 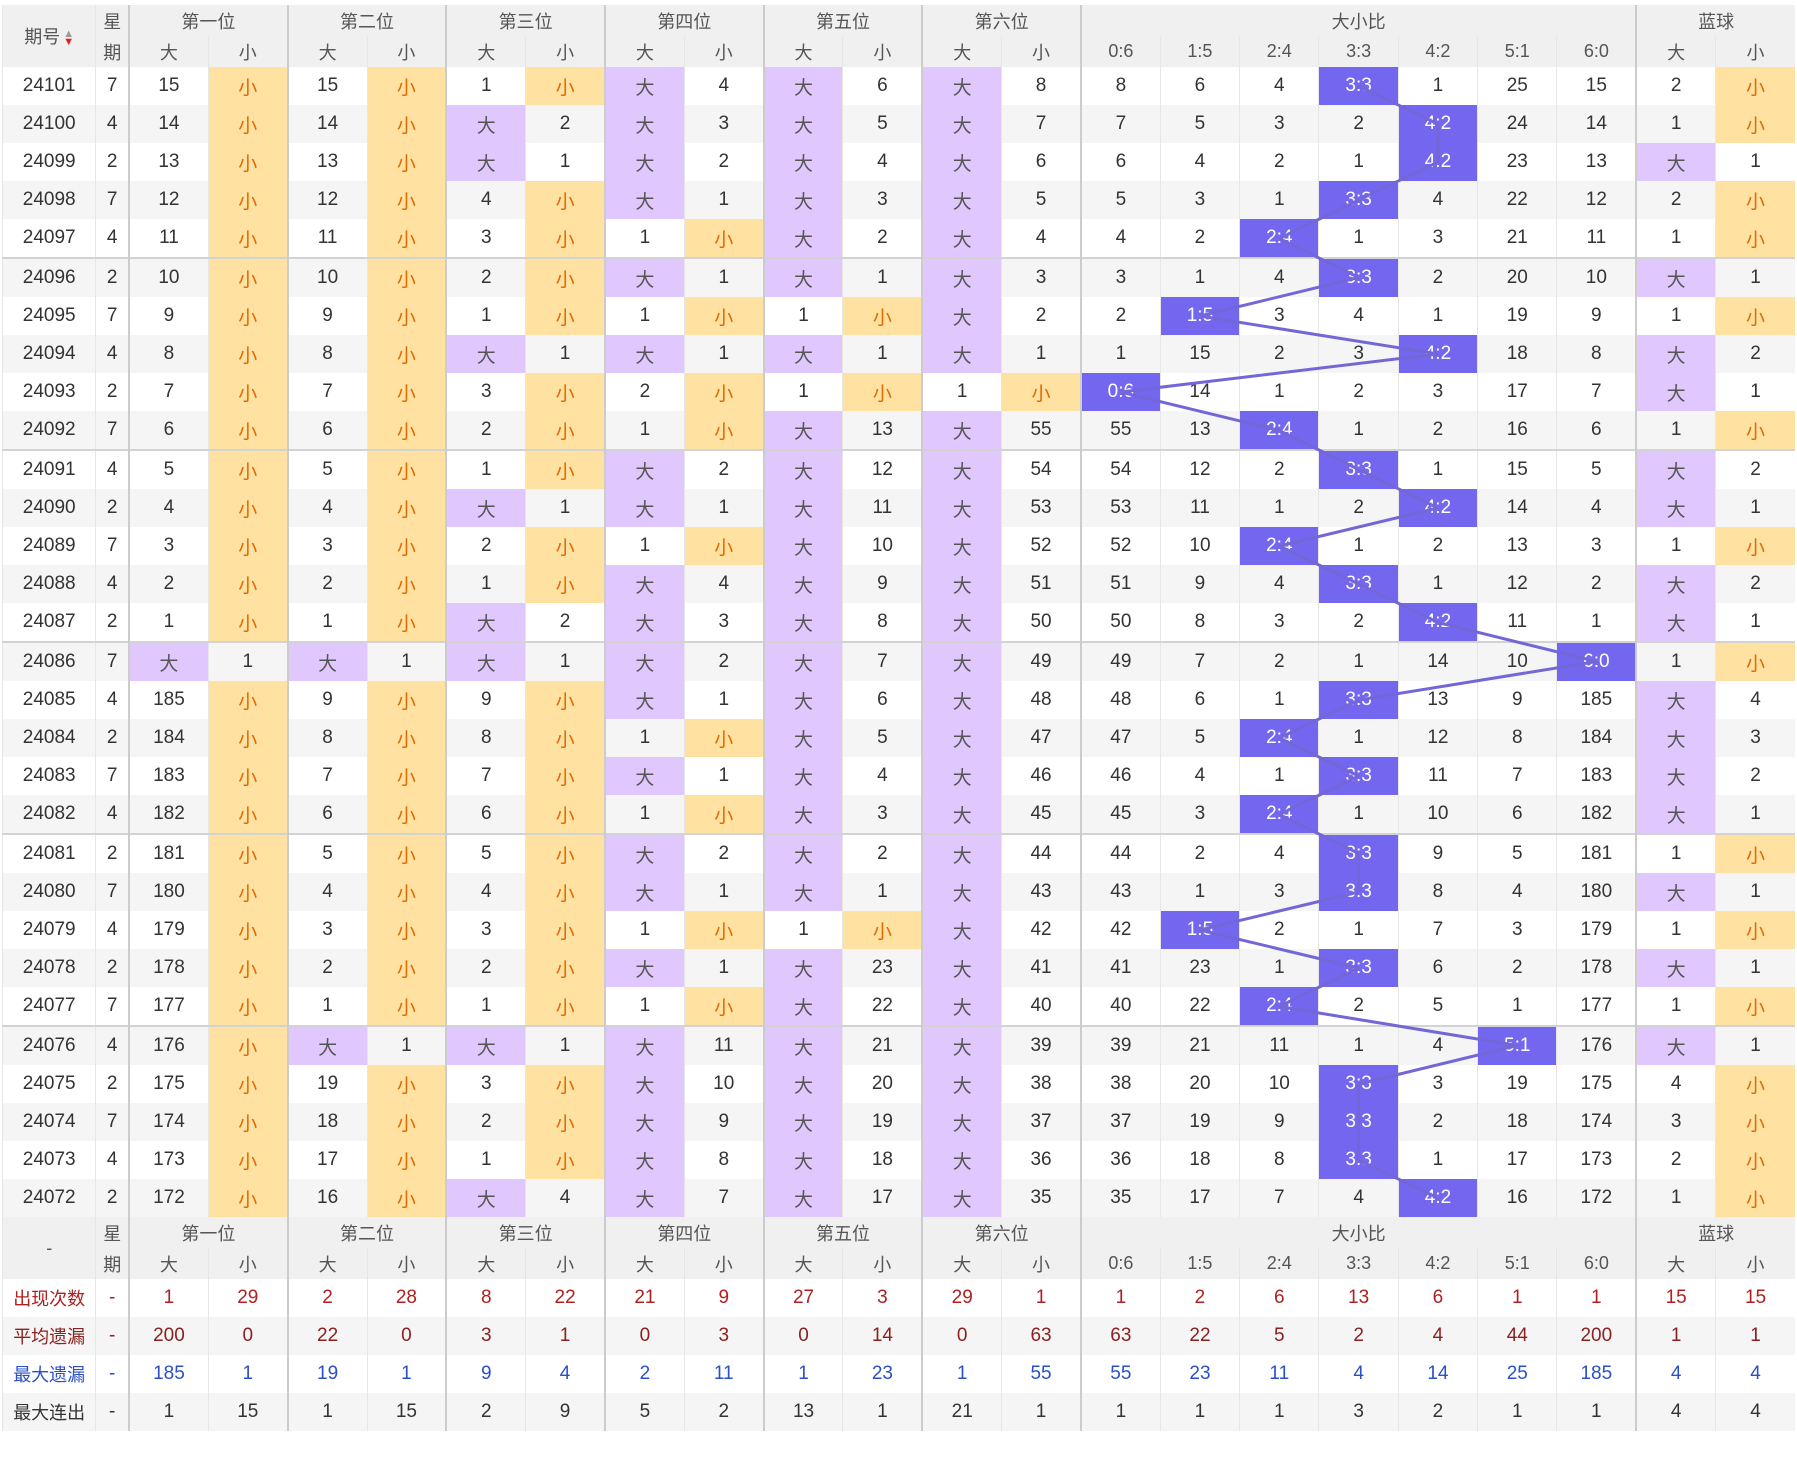 What do you see at coordinates (882, 738) in the screenshot?
I see `small-miss-count: 5` at bounding box center [882, 738].